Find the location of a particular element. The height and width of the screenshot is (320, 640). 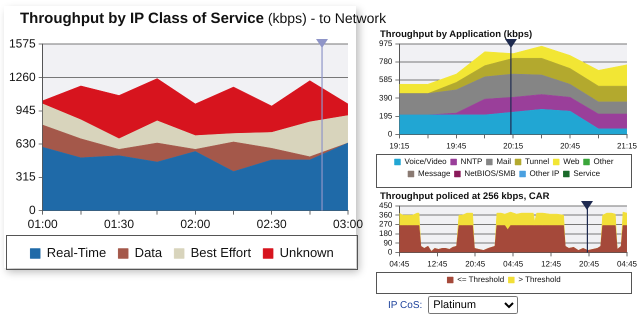

x-tick-label: 19:15 is located at coordinates (399, 145).